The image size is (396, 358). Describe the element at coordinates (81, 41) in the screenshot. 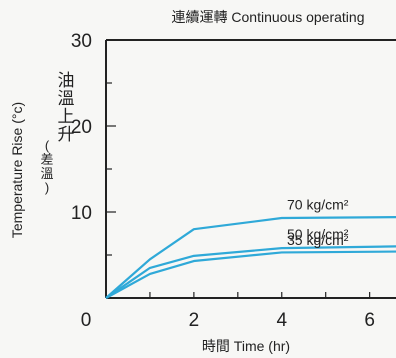

I see `y-tick-label: 30` at that location.